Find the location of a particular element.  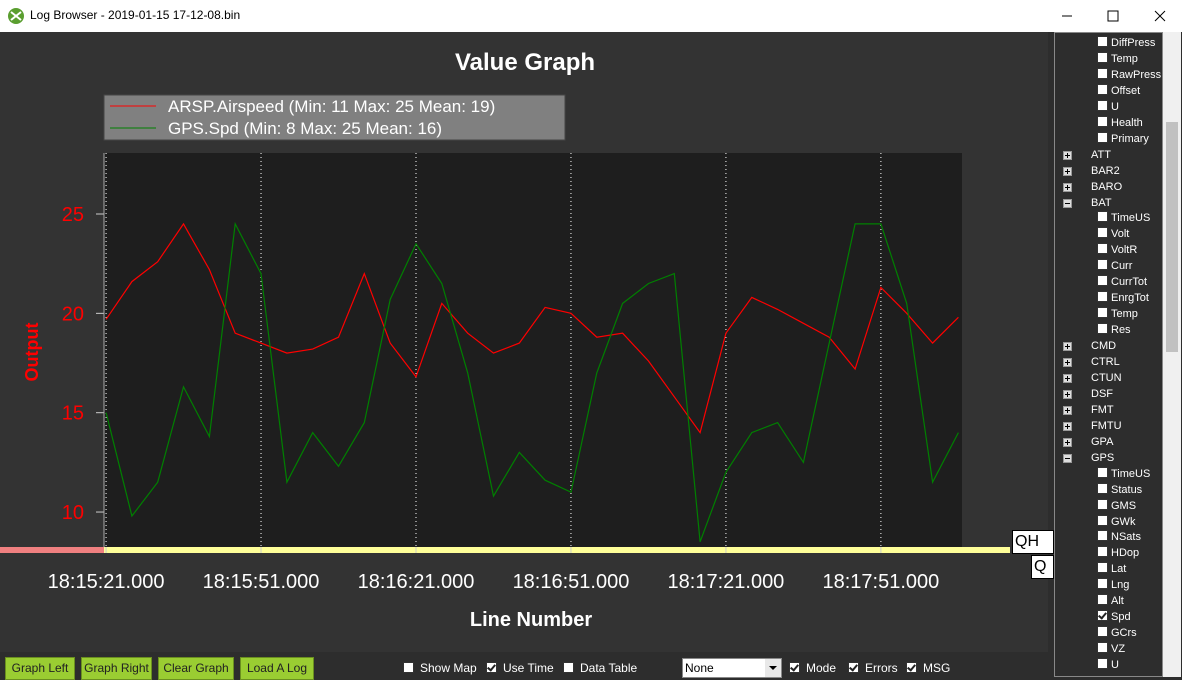

option: Errors is located at coordinates (873, 668).